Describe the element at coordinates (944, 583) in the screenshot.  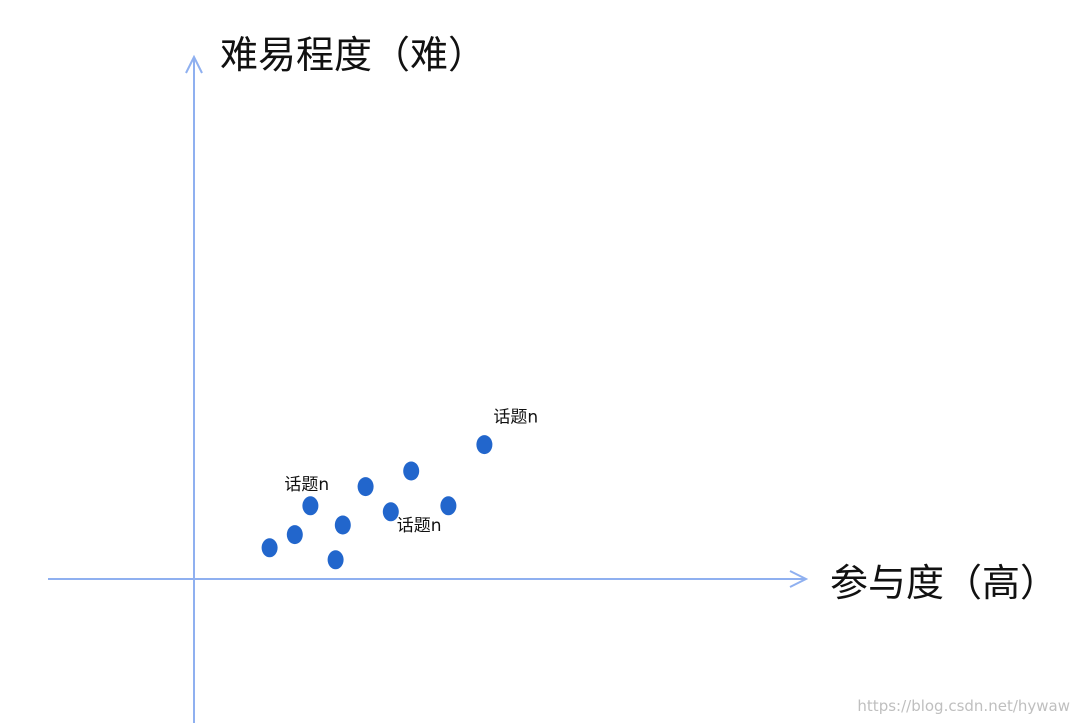
I see `x-axis-title: 参与度（高）` at that location.